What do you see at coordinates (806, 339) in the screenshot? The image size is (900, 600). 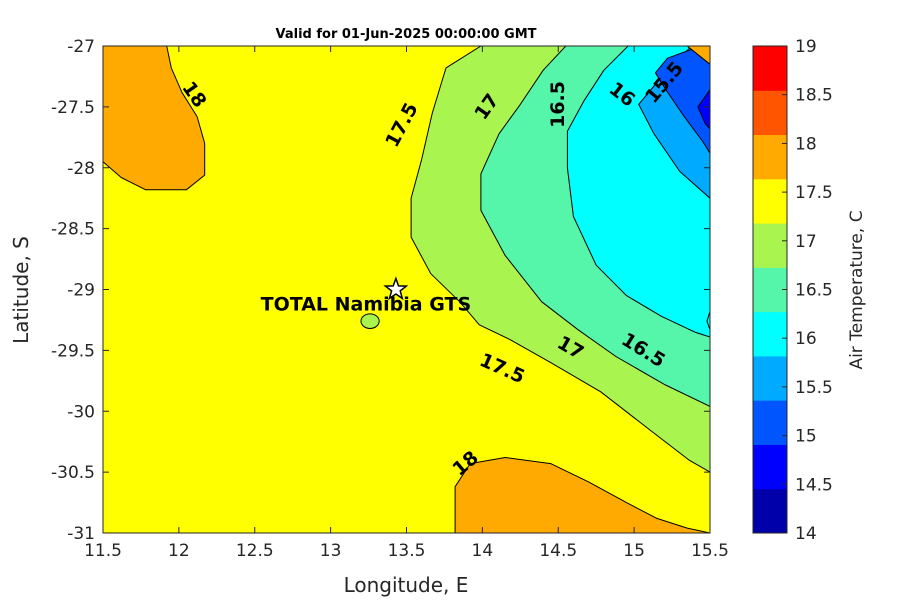 I see `colorbar-tick-label-4: 16` at bounding box center [806, 339].